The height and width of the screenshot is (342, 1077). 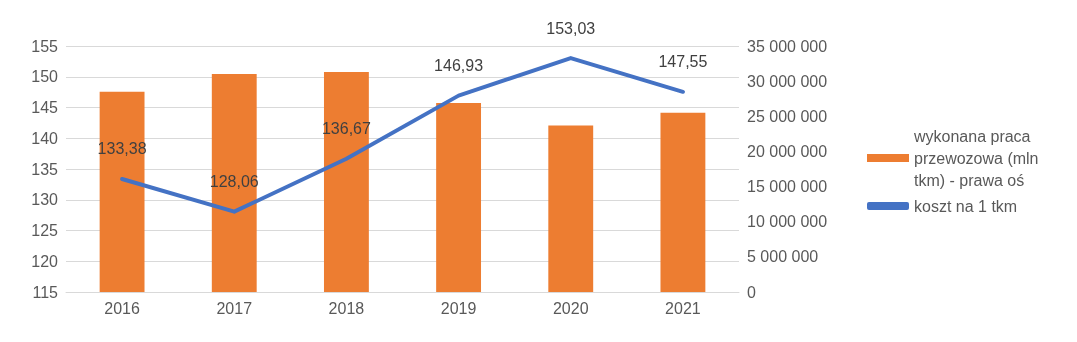 I want to click on y-tick-label: 140, so click(x=45, y=138).